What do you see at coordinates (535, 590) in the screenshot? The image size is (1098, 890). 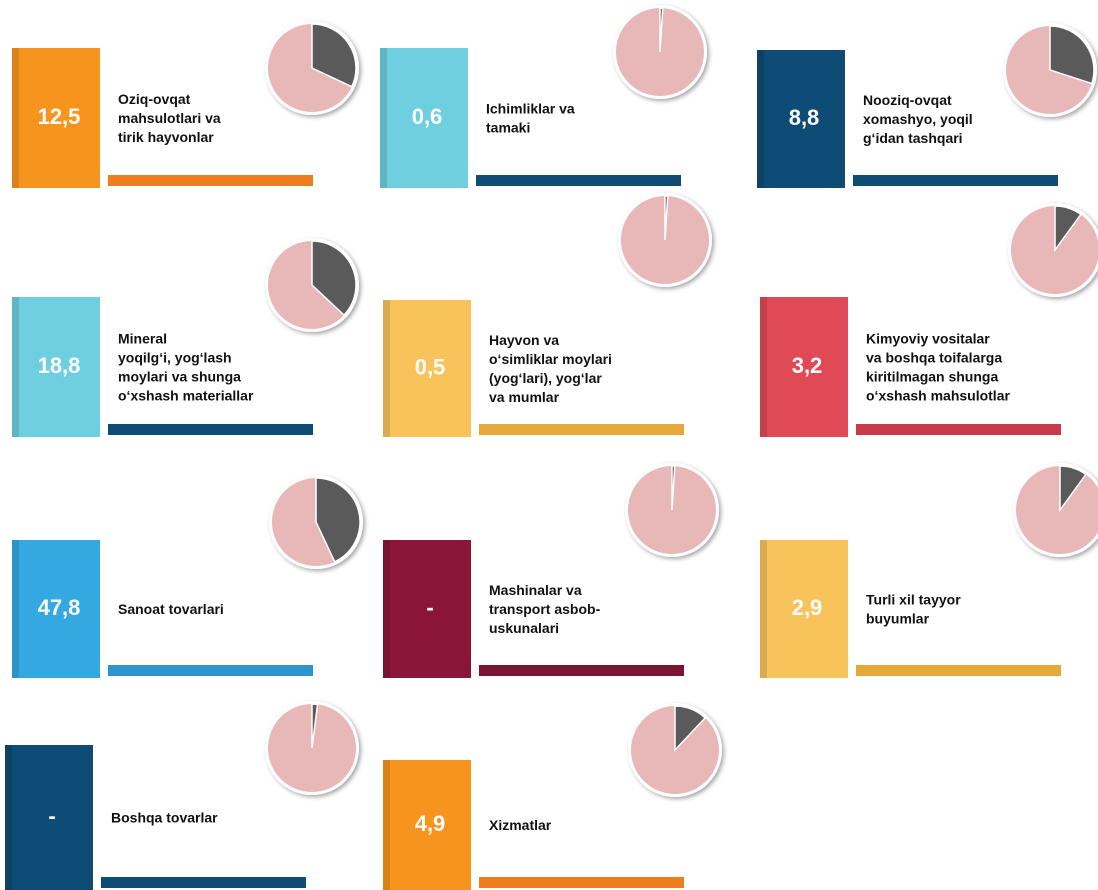 I see `category-label: Mashinalar va` at bounding box center [535, 590].